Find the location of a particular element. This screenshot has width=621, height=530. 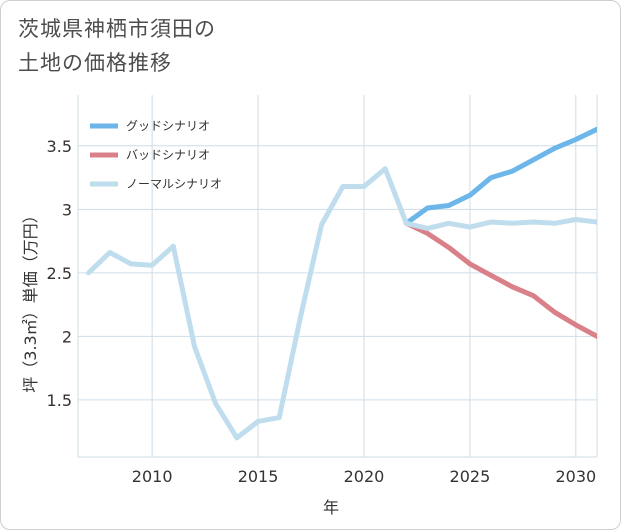

y-axis-label: 坪（3.3㎡）単価（万円） is located at coordinates (30, 299).